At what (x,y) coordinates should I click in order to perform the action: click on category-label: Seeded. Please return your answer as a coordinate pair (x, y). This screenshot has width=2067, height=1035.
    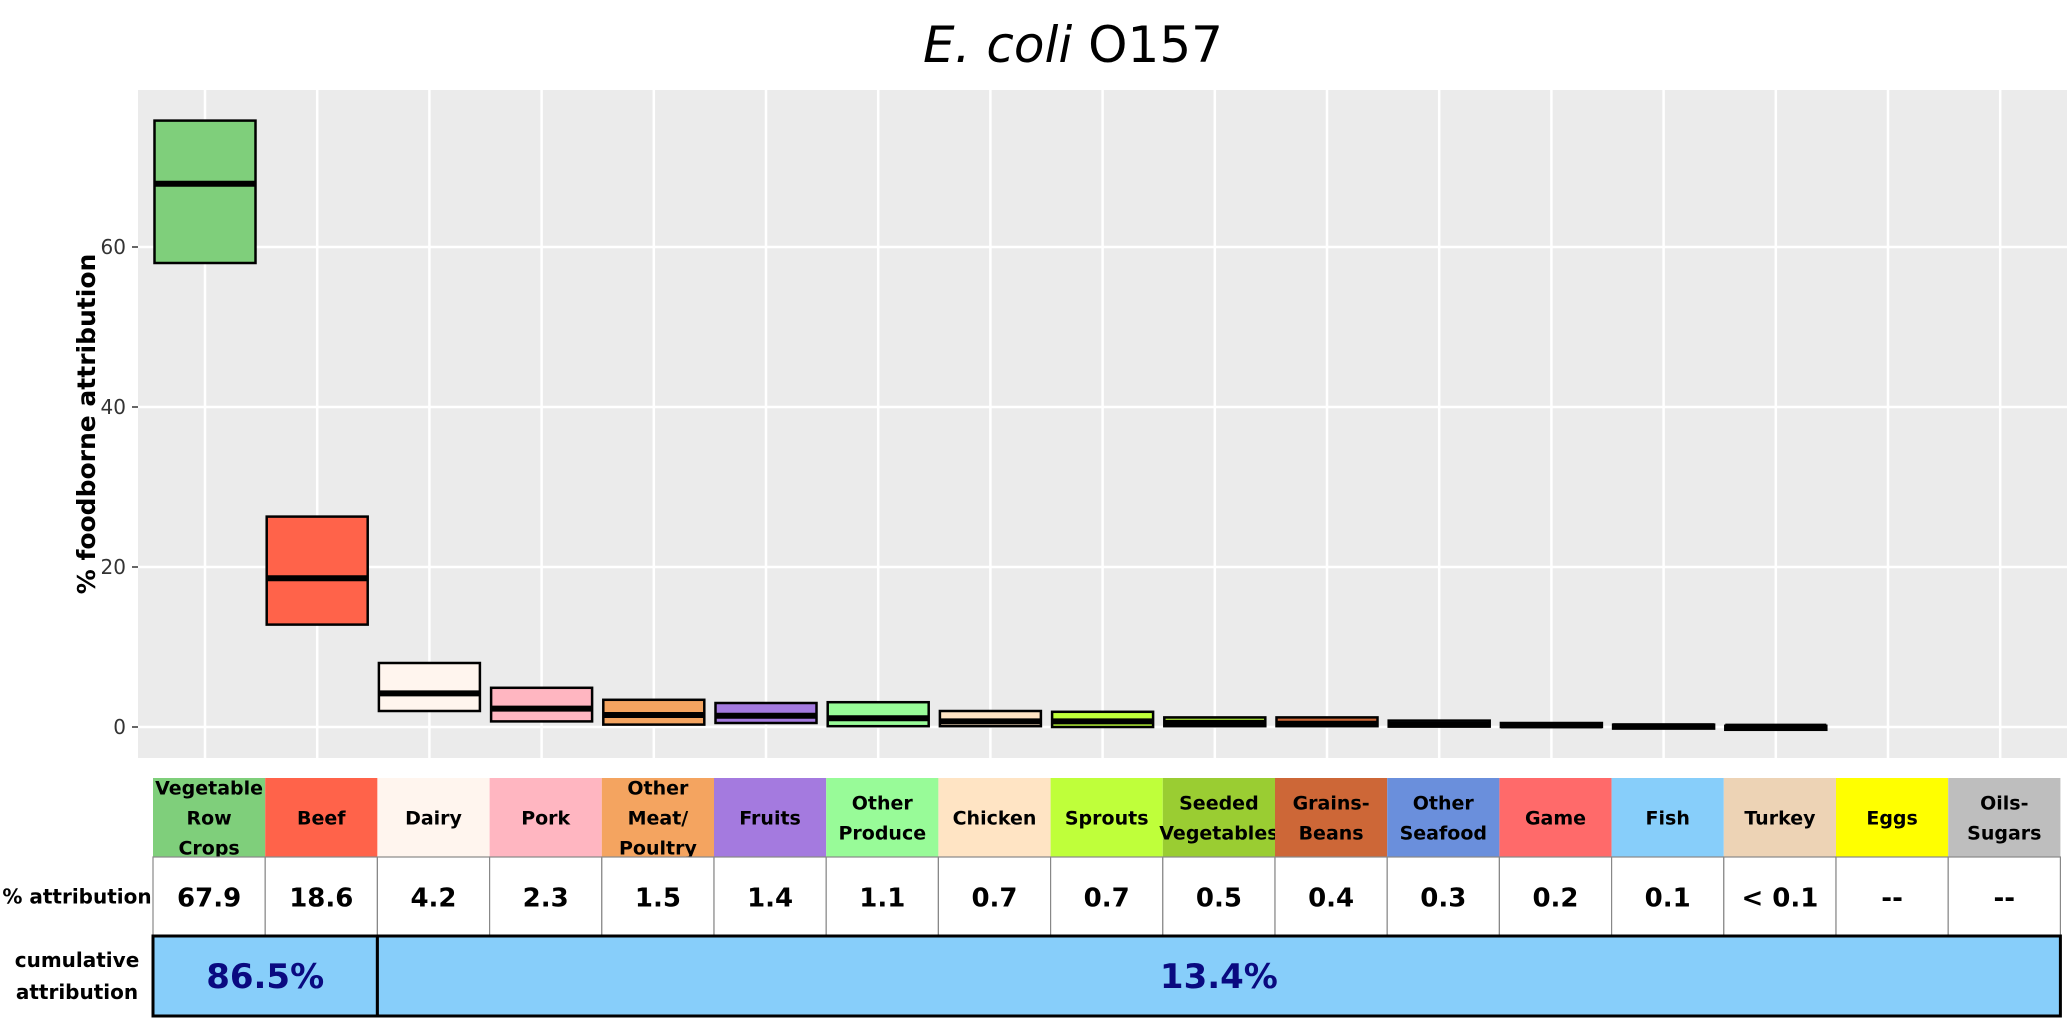
    Looking at the image, I should click on (1219, 804).